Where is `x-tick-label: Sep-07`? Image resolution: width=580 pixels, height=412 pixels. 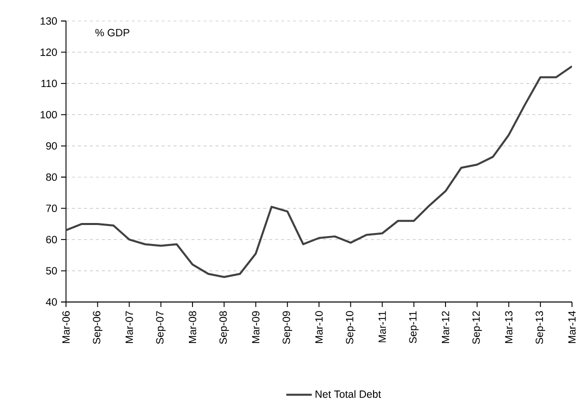
x-tick-label: Sep-07 is located at coordinates (161, 327).